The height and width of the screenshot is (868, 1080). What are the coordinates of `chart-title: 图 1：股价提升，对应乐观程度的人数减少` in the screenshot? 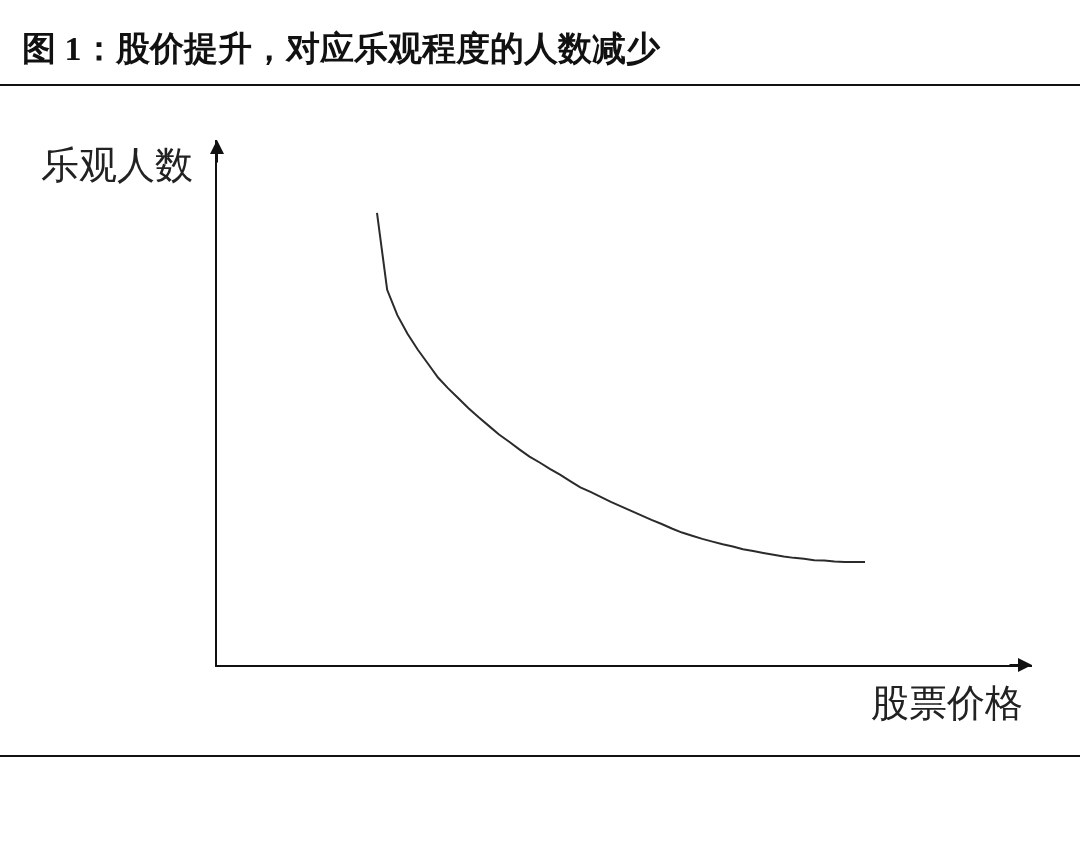 It's located at (341, 48).